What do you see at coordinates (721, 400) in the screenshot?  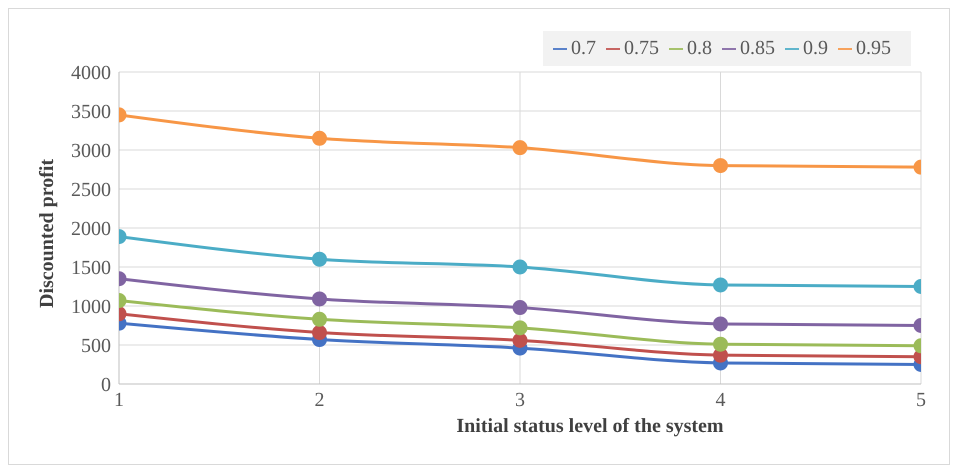 I see `x-tick-label: 4` at bounding box center [721, 400].